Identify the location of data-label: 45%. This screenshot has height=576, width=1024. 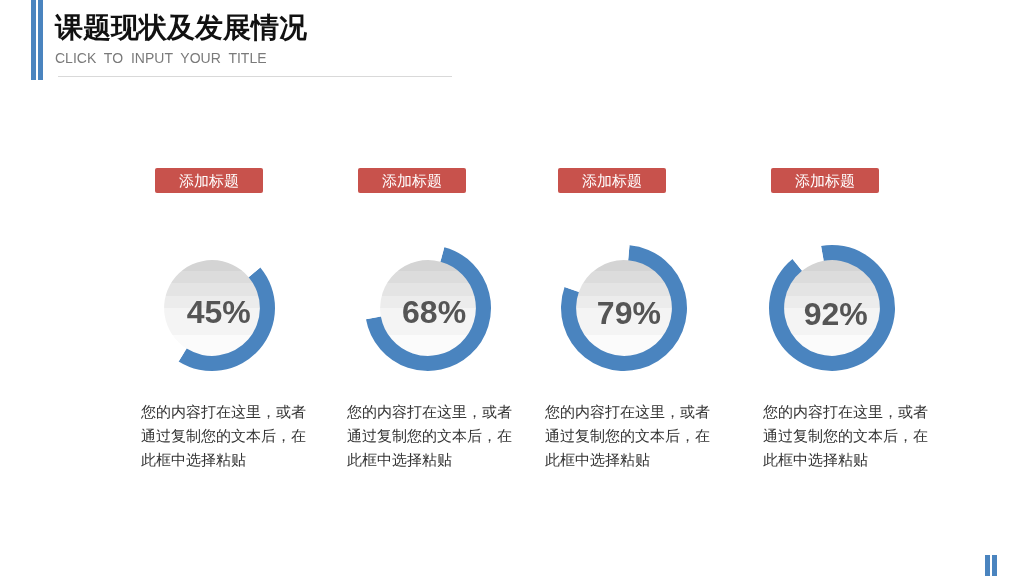
(218, 311).